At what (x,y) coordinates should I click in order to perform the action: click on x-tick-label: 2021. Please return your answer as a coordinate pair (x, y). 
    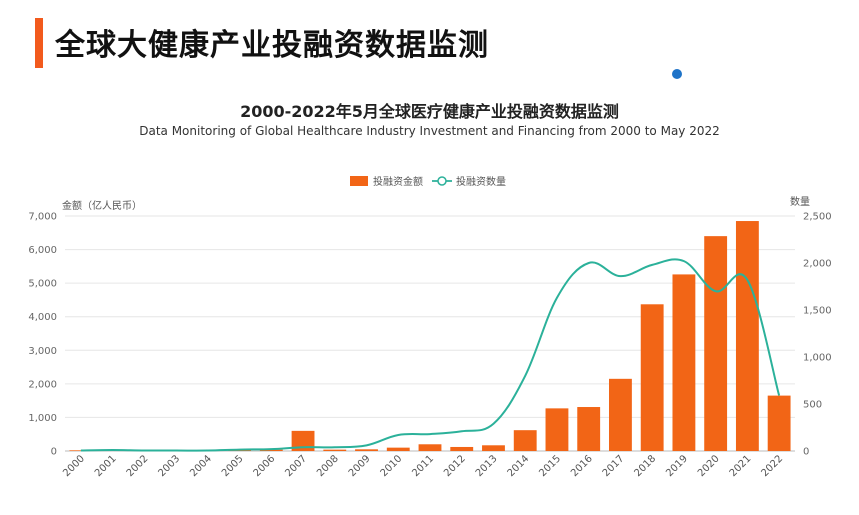
    Looking at the image, I should click on (741, 466).